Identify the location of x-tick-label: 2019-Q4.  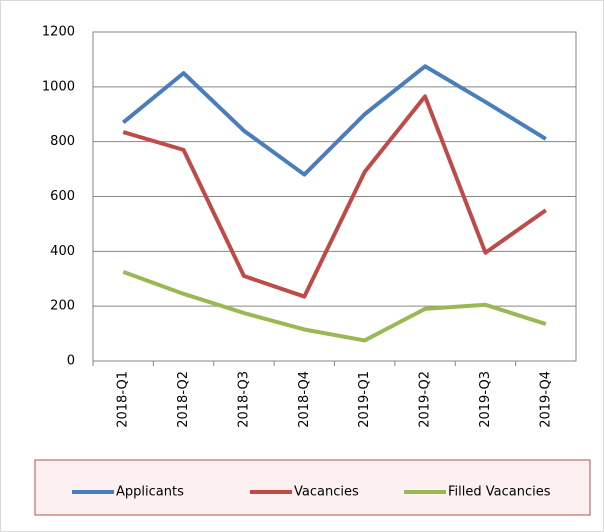
(545, 399).